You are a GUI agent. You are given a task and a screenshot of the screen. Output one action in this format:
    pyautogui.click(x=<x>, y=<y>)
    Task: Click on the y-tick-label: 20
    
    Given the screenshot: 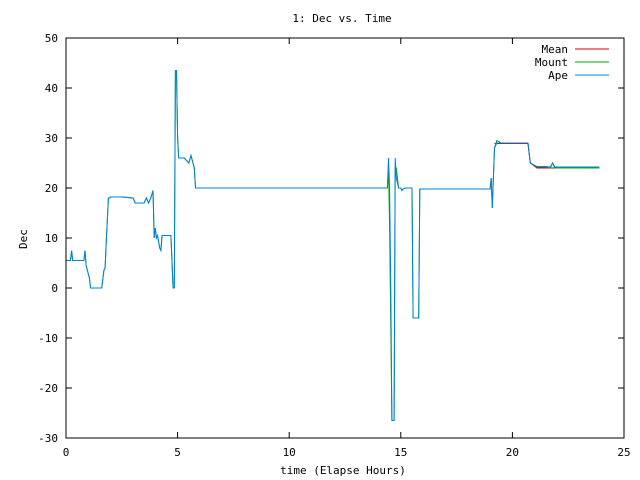 What is the action you would take?
    pyautogui.click(x=51, y=188)
    